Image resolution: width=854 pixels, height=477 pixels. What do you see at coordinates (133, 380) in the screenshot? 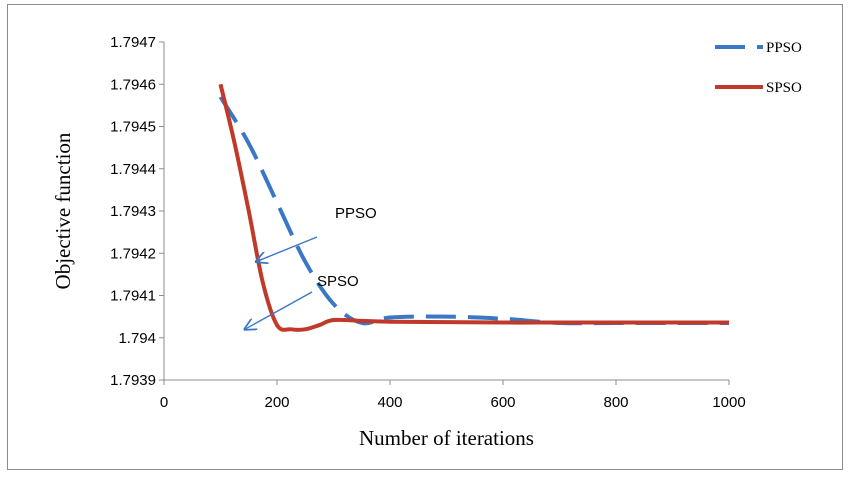
I see `y-tick-label: 1.7939` at bounding box center [133, 380].